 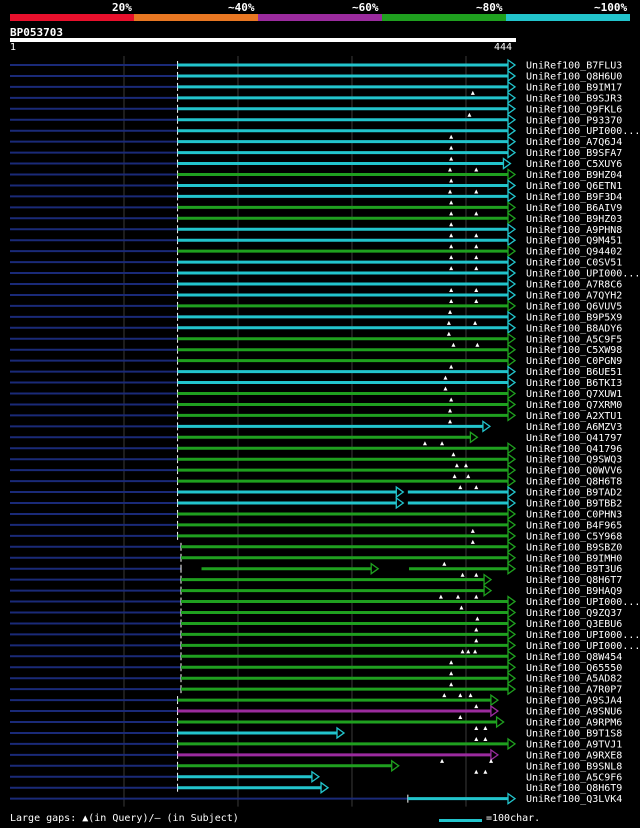 I want to click on hit-label: UniRef100_Q3EBU6, so click(x=574, y=624).